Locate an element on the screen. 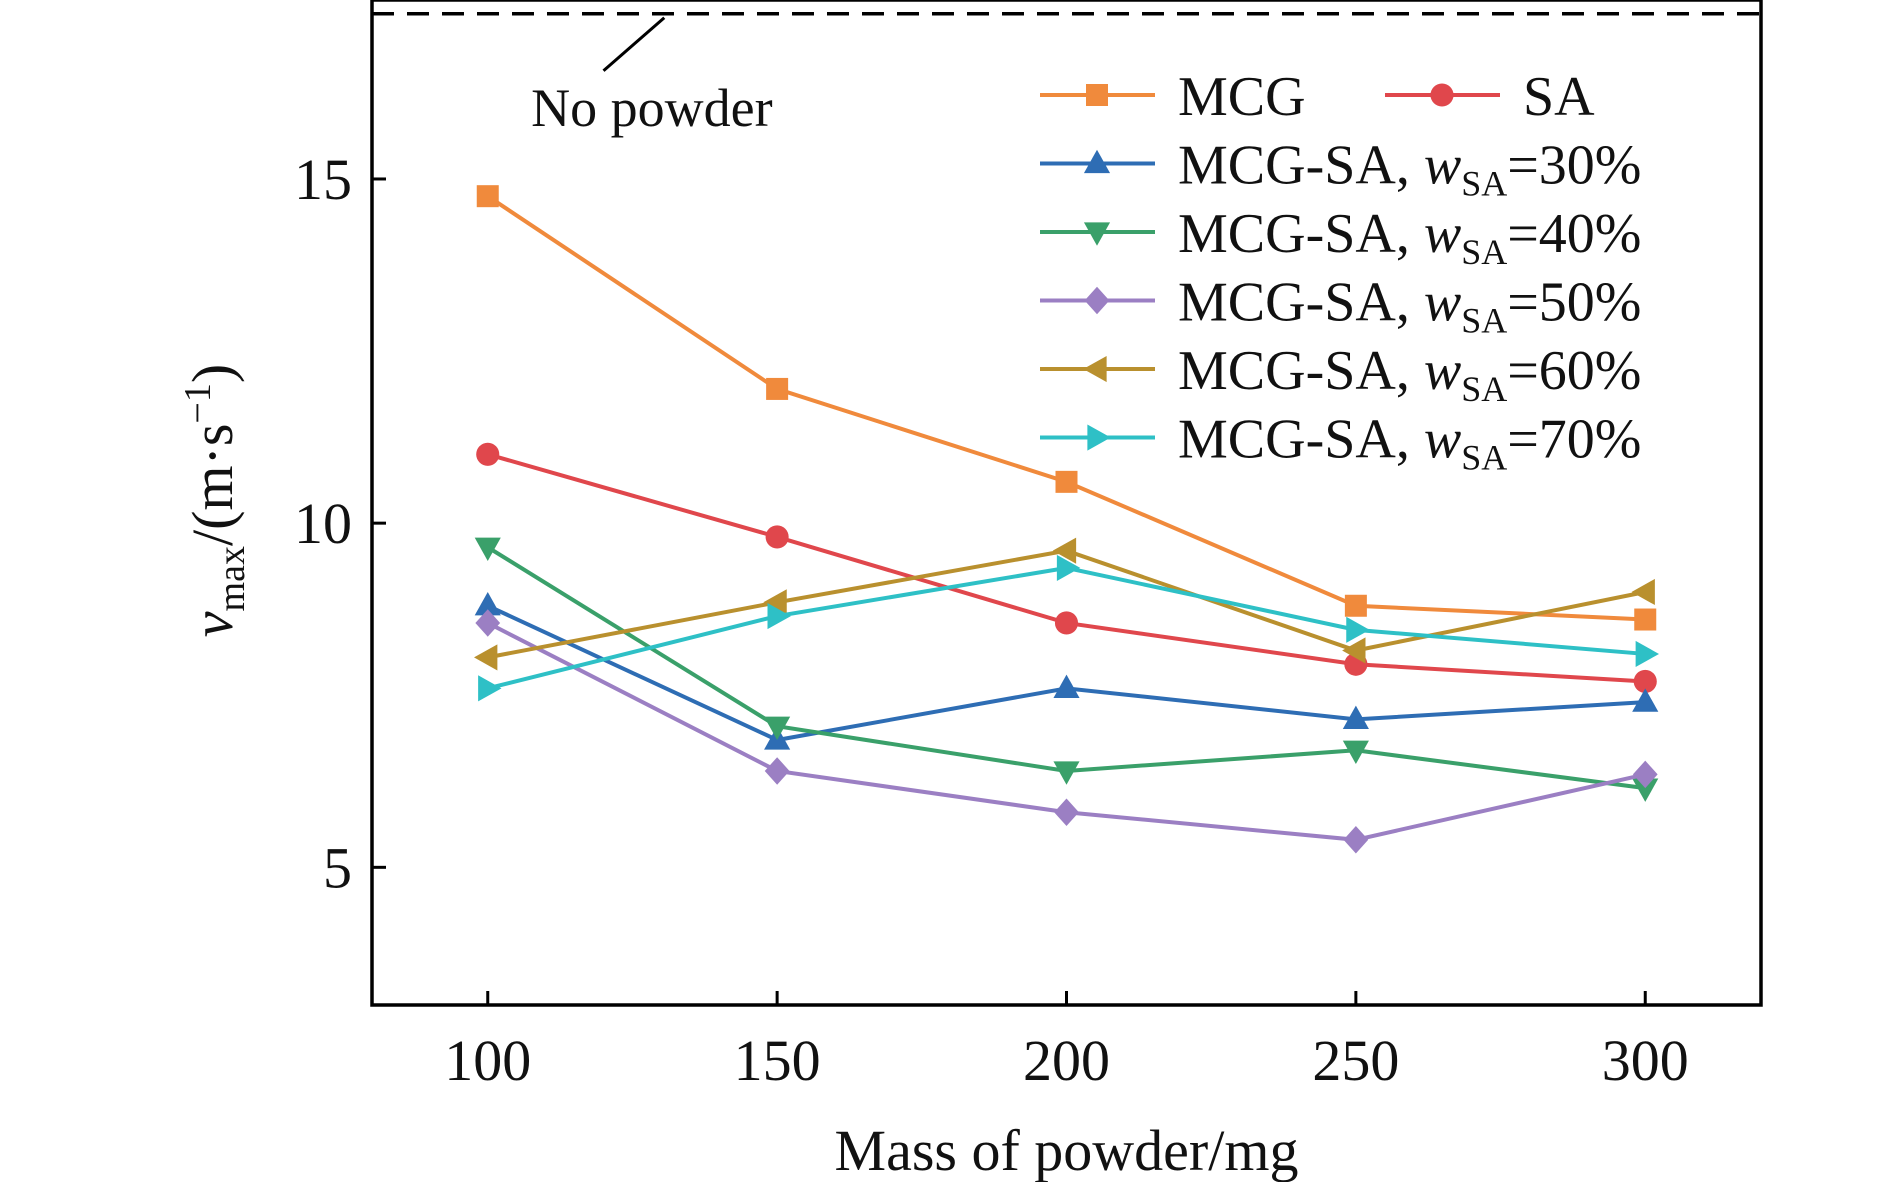  y-axis-unit-exponent: −1 is located at coordinates (198, 403).